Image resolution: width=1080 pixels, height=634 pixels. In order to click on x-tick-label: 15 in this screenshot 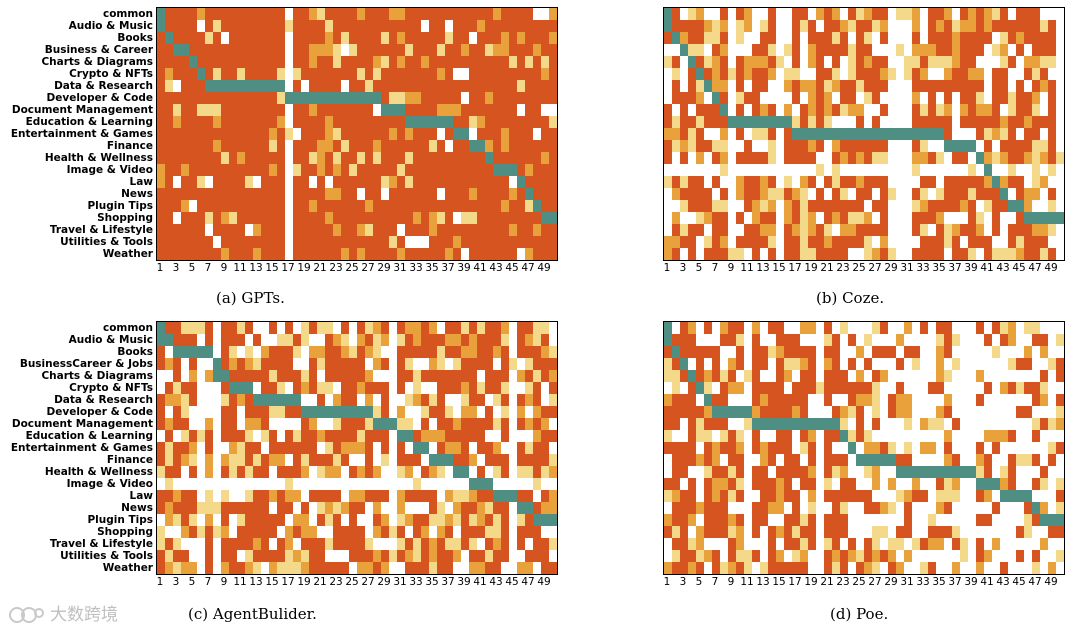, I will do `click(272, 582)`.